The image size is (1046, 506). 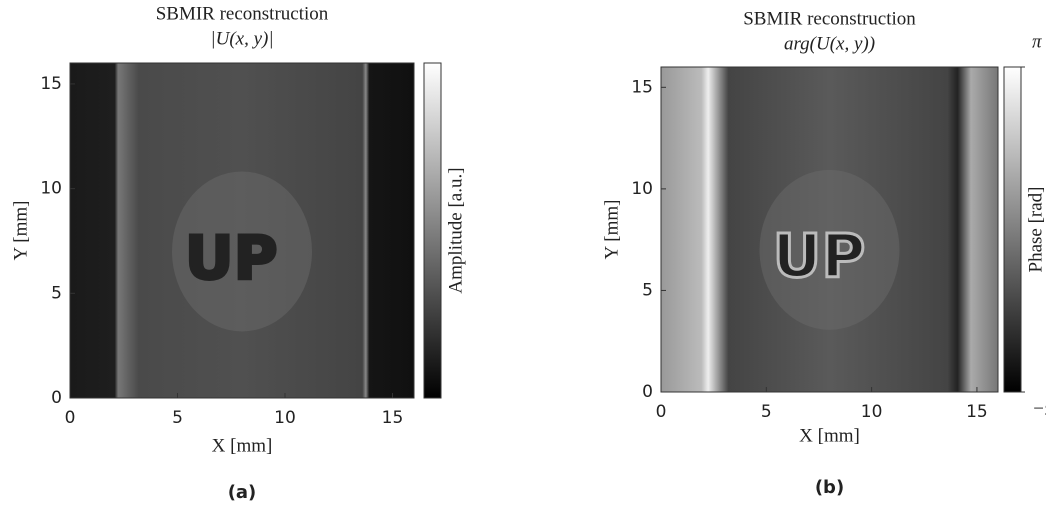 I want to click on caption: (a), so click(x=242, y=492).